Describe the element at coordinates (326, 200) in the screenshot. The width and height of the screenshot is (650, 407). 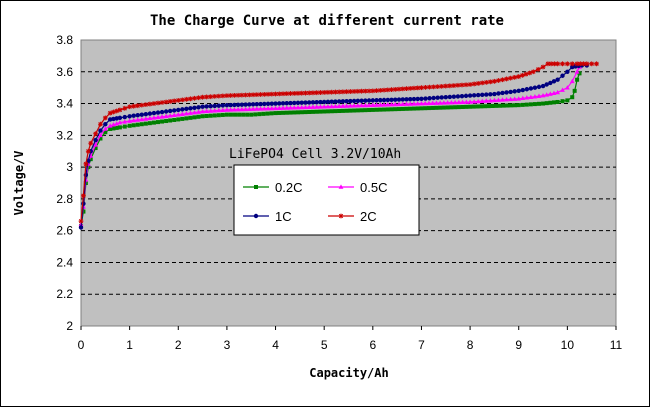
I see `legend-box` at that location.